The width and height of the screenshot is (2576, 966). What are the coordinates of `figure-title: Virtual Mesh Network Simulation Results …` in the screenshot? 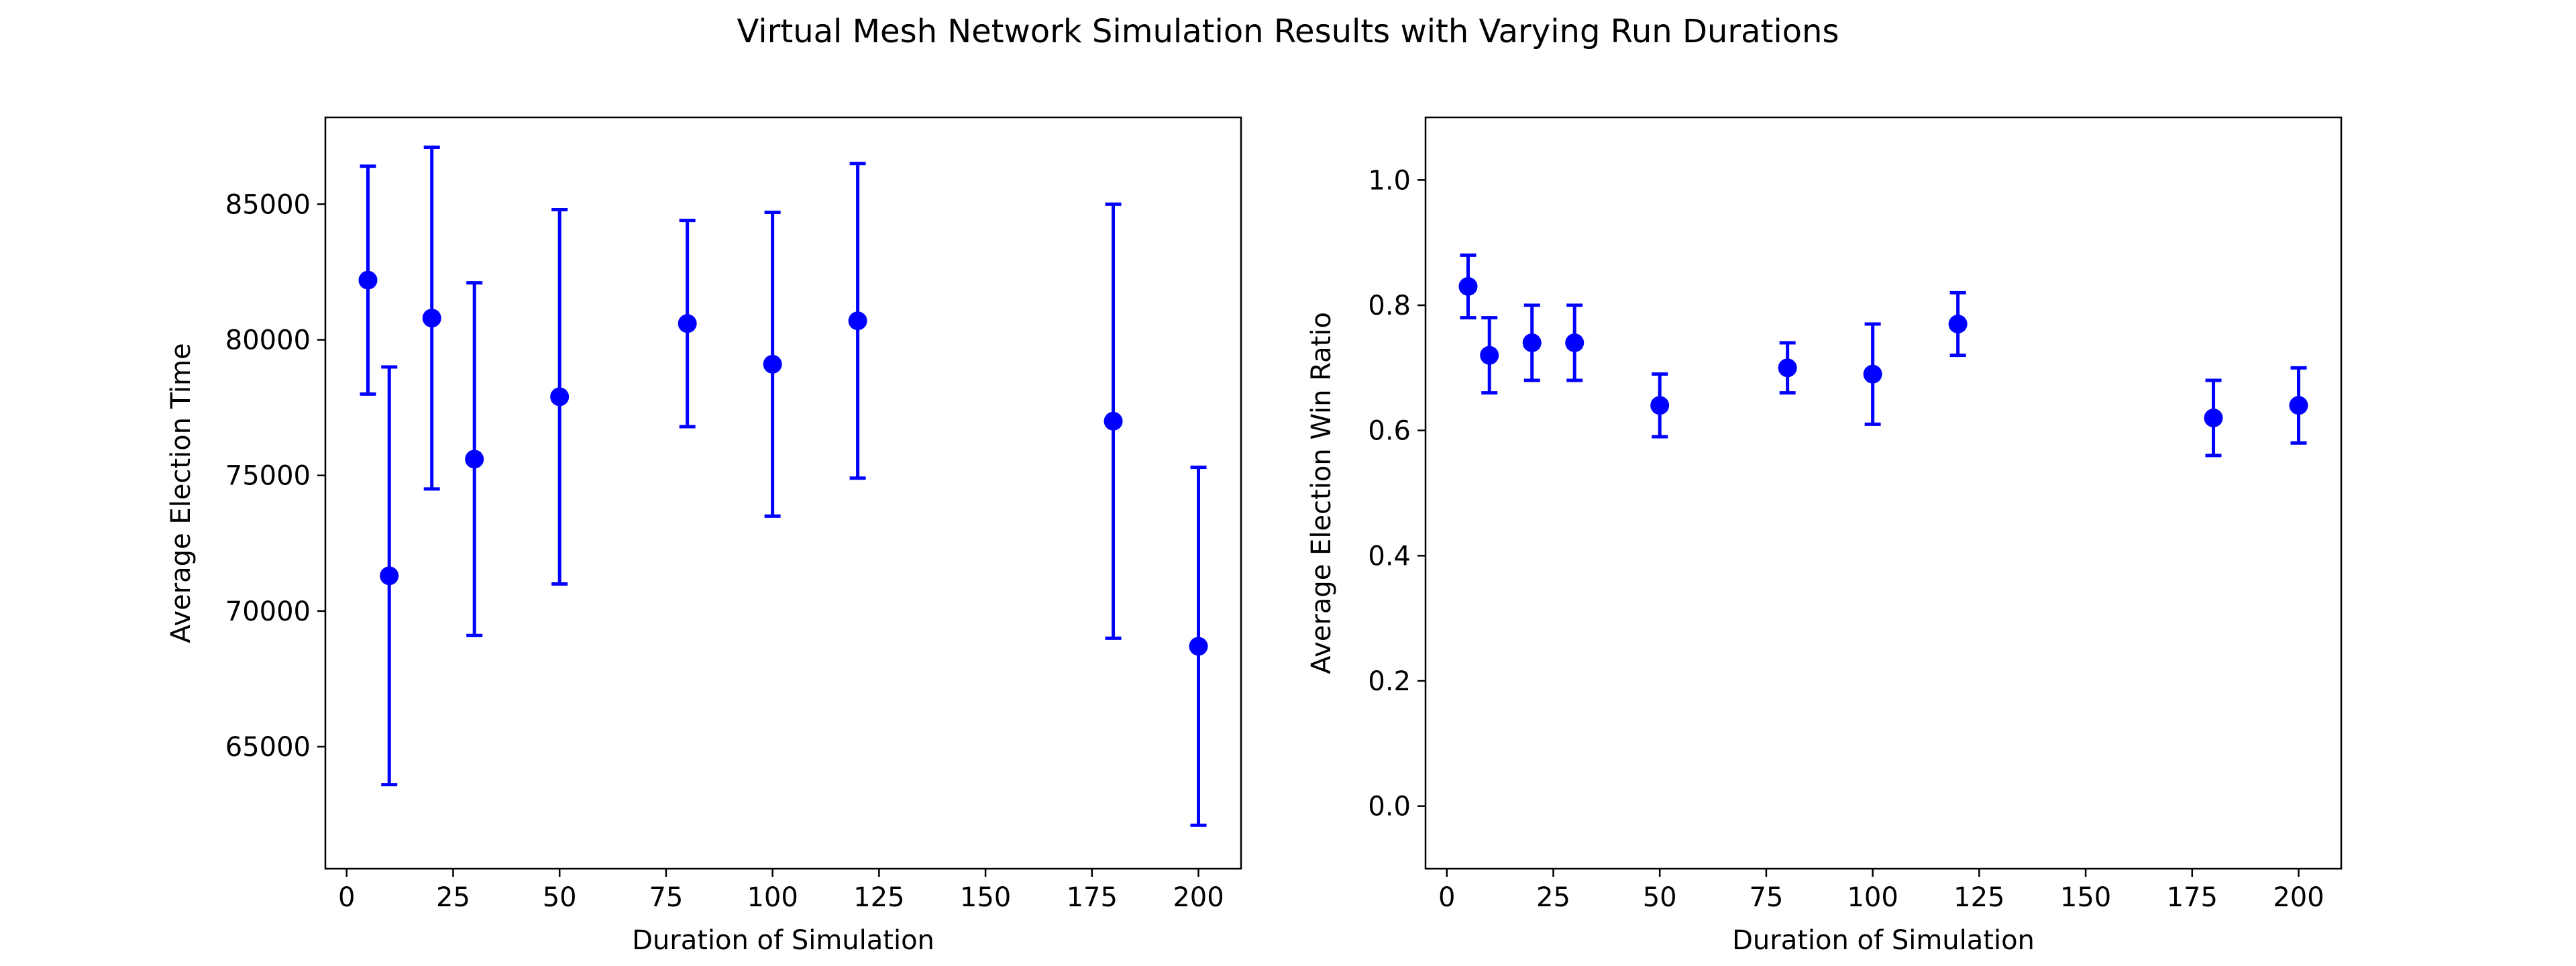 It's located at (1288, 31).